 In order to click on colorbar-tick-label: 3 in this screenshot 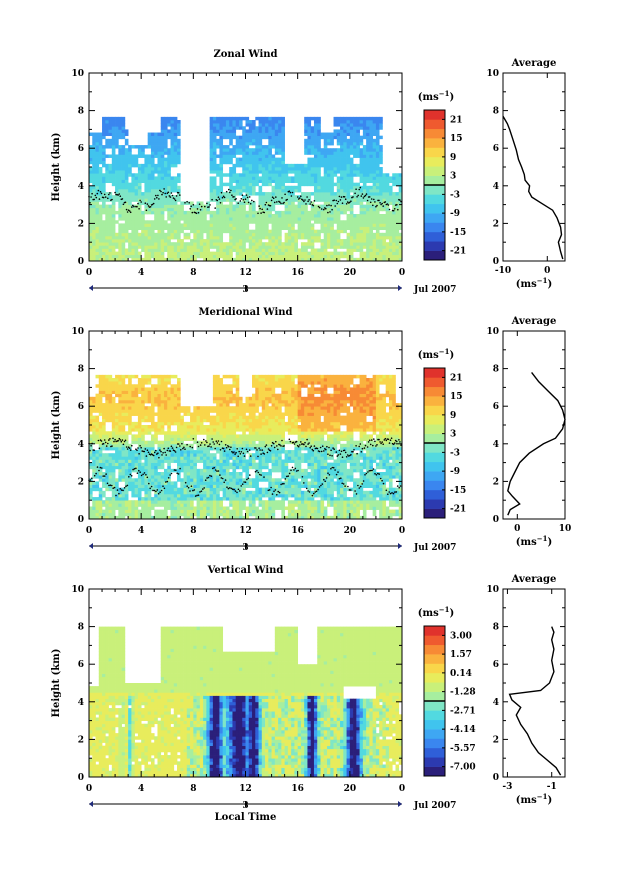, I will do `click(453, 177)`.